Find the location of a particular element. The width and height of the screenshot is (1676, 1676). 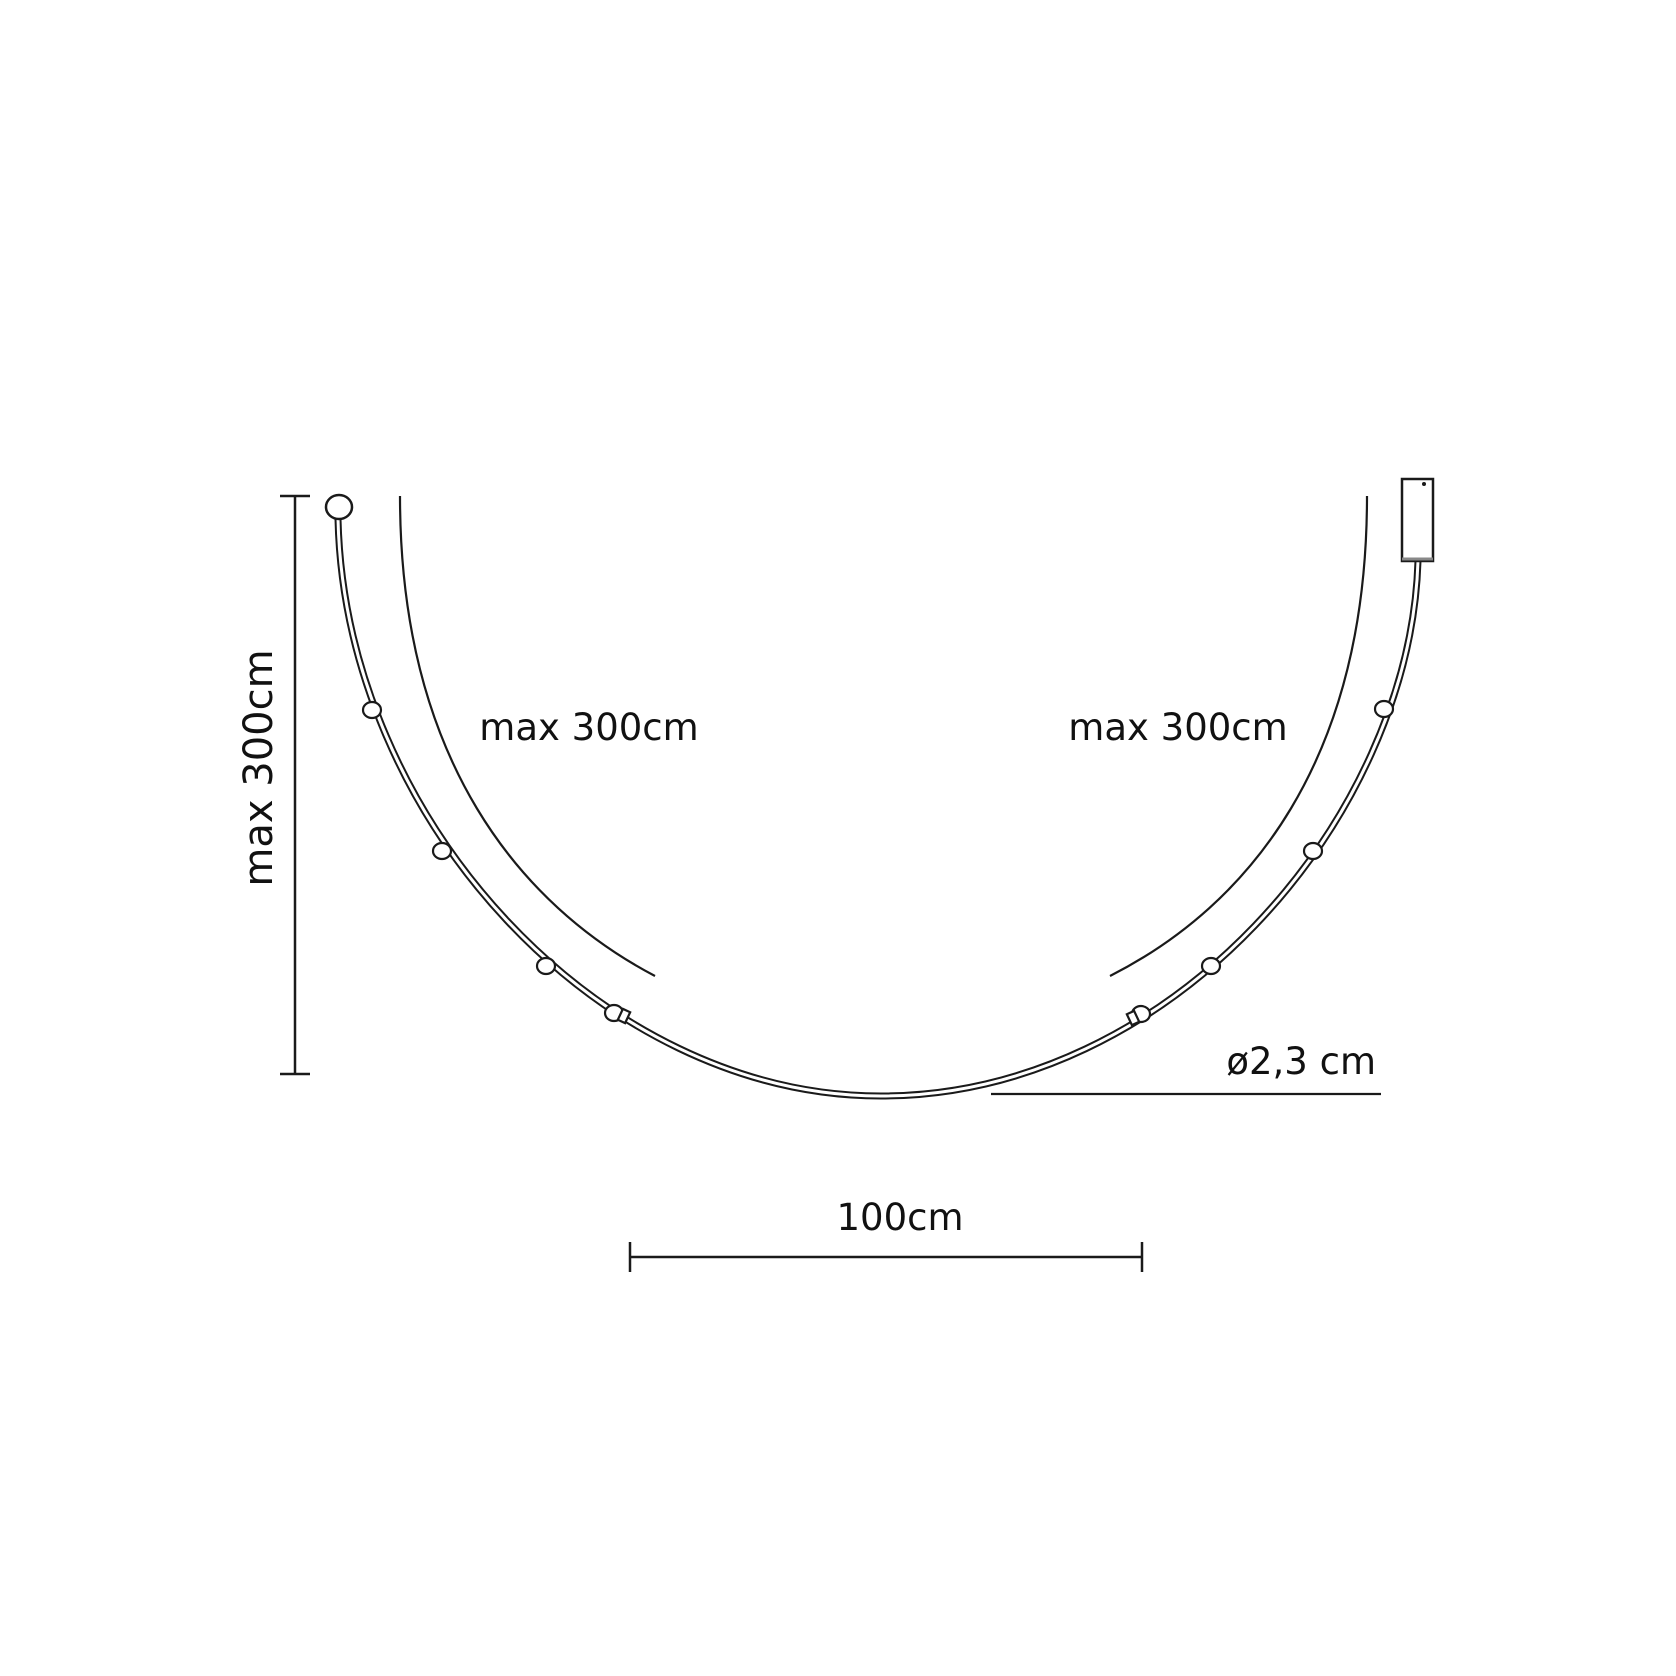

diameter-label: ø2,3 cm is located at coordinates (1301, 1061).